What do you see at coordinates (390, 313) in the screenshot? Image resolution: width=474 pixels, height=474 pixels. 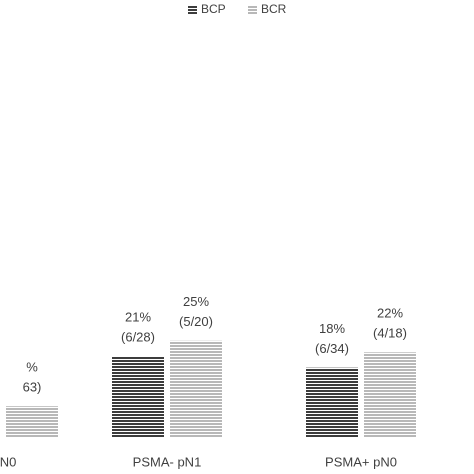 I see `value-label: 22%` at bounding box center [390, 313].